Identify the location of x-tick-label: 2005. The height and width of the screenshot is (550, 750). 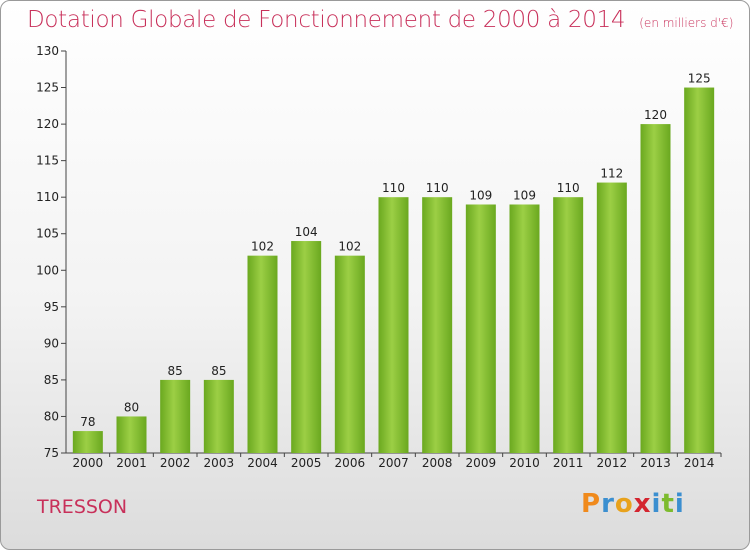
(306, 463).